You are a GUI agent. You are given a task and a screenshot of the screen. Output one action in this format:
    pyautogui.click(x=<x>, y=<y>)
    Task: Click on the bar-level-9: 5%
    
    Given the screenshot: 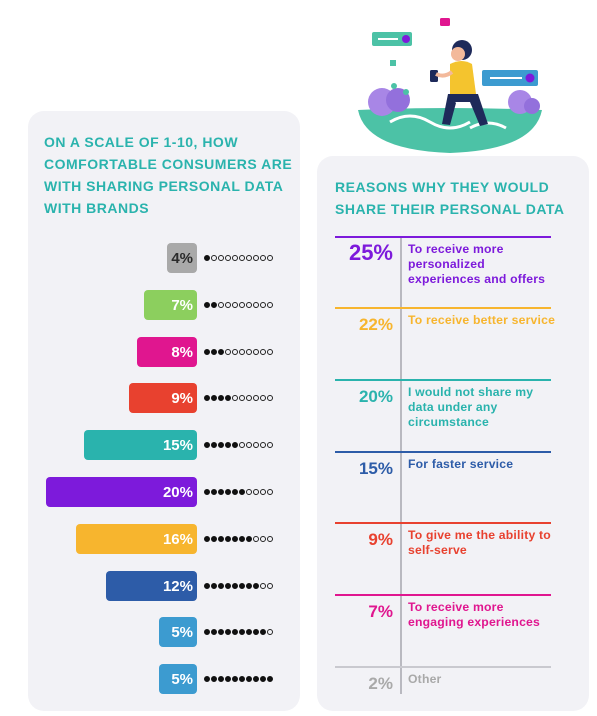 What is the action you would take?
    pyautogui.click(x=178, y=632)
    